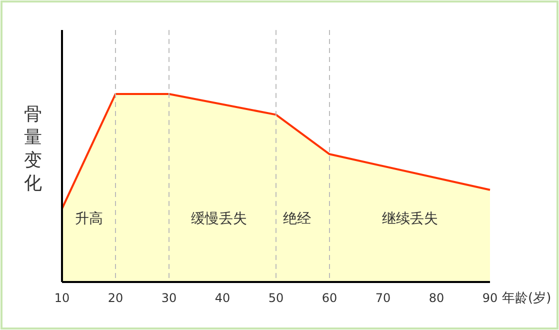 The height and width of the screenshot is (330, 559). Describe the element at coordinates (436, 298) in the screenshot. I see `x-tick-label: 80` at that location.